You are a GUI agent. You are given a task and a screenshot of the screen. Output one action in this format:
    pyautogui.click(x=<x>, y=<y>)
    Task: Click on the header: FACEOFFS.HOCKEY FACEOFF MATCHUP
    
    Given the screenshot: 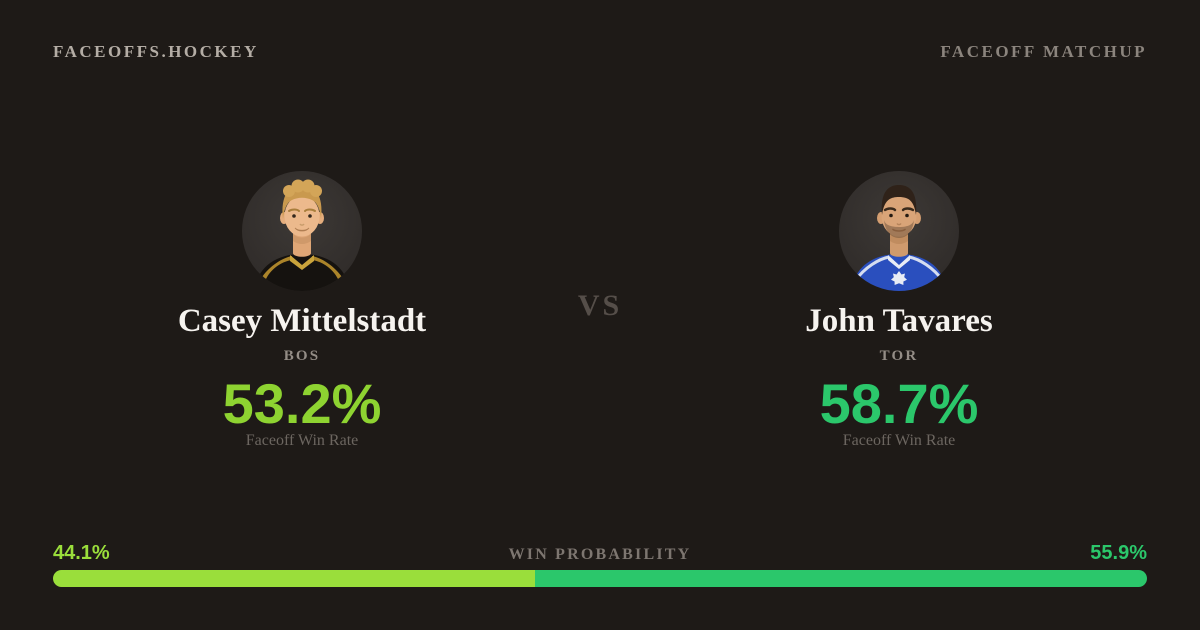 What is the action you would take?
    pyautogui.click(x=600, y=52)
    